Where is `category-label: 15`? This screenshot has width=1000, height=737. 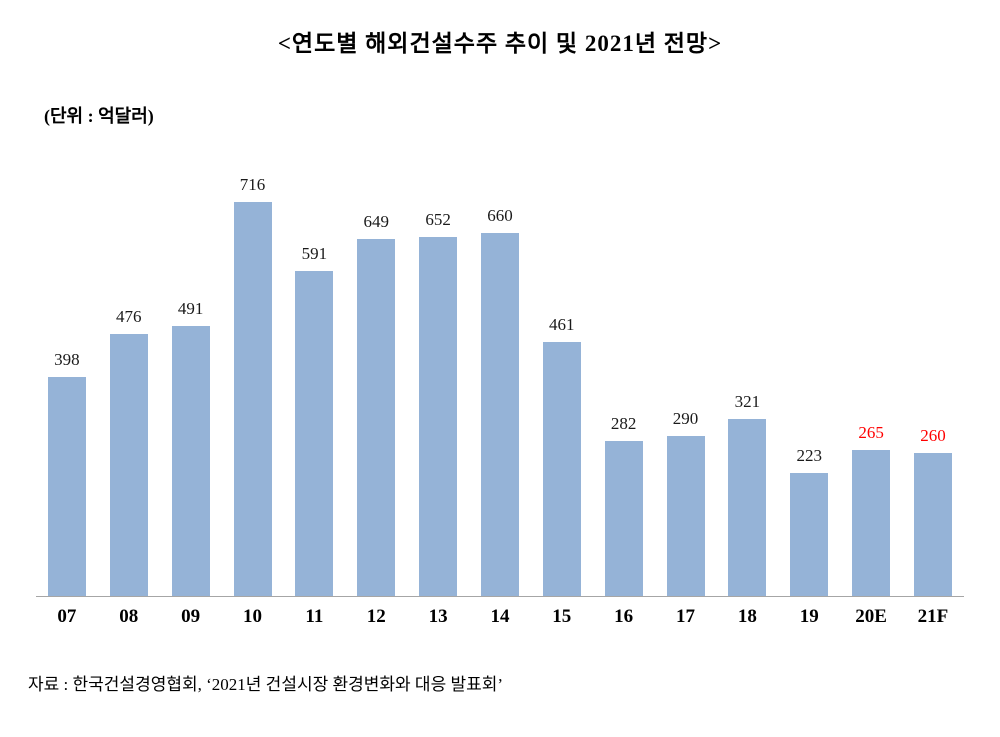 category-label: 15 is located at coordinates (562, 616).